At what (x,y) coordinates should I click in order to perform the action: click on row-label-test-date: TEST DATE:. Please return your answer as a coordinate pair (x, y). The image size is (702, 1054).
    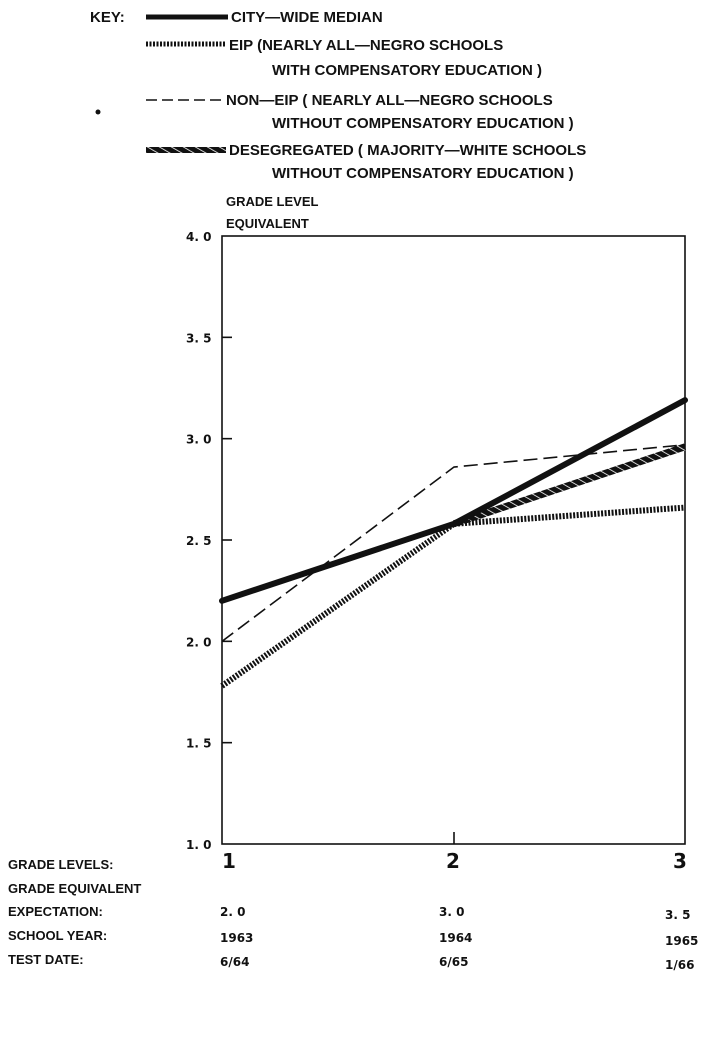
    Looking at the image, I should click on (46, 959).